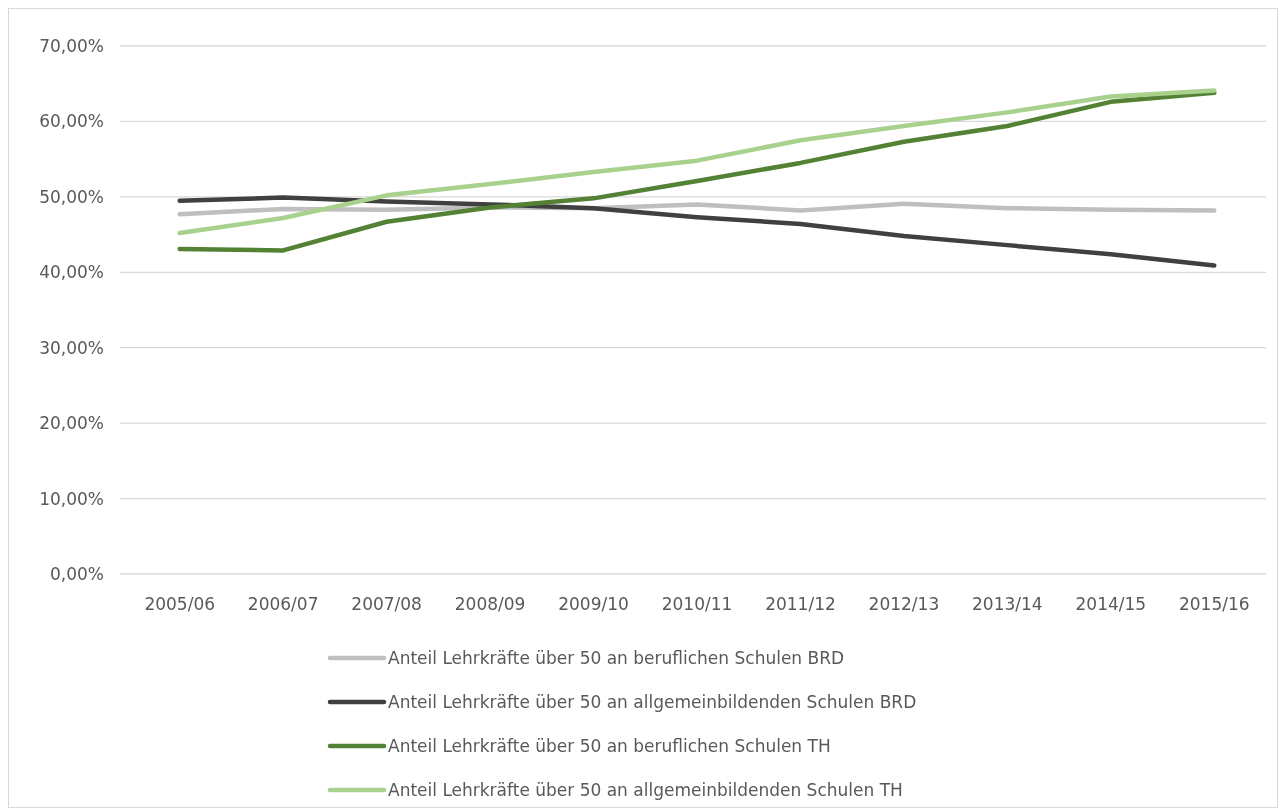 The image size is (1287, 811). I want to click on x-tick-label: 2005/06, so click(180, 604).